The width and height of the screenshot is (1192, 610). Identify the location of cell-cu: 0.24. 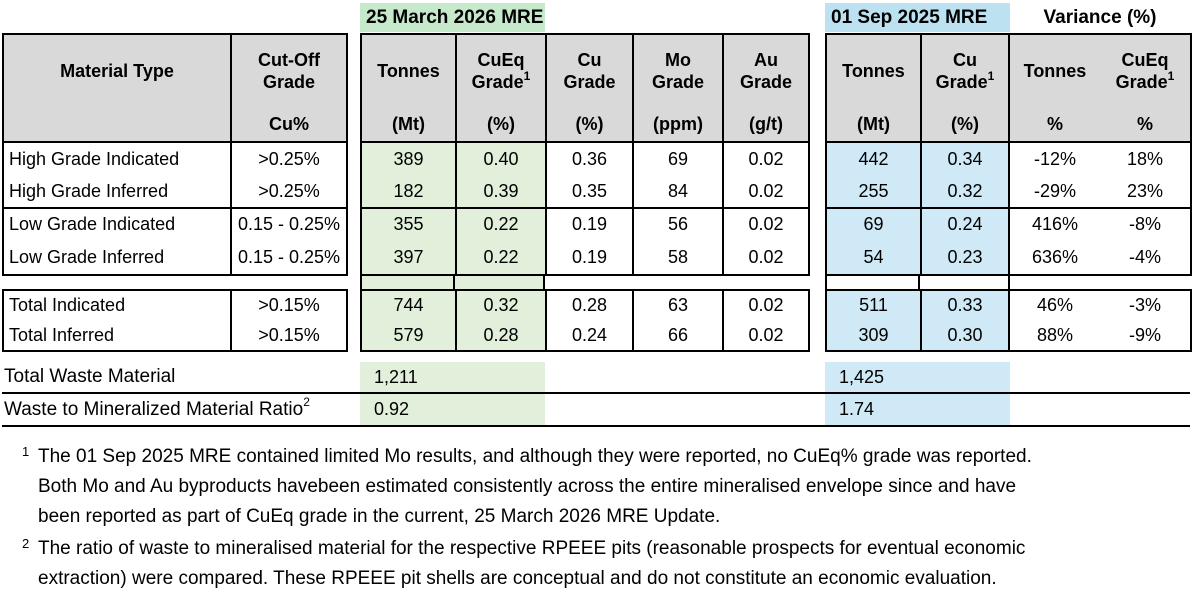
(590, 335).